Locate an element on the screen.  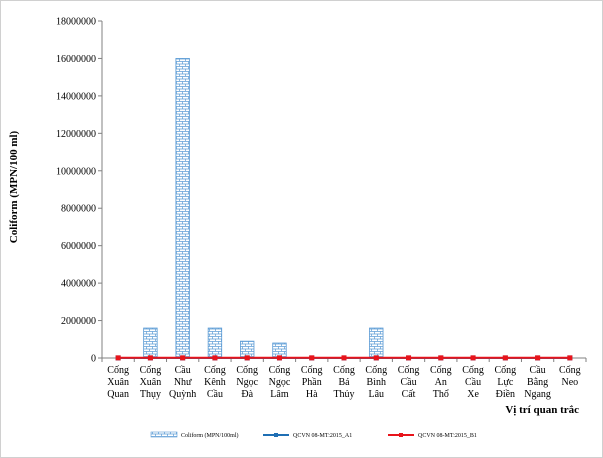
y-tick-label: 4000000 is located at coordinates (78, 284).